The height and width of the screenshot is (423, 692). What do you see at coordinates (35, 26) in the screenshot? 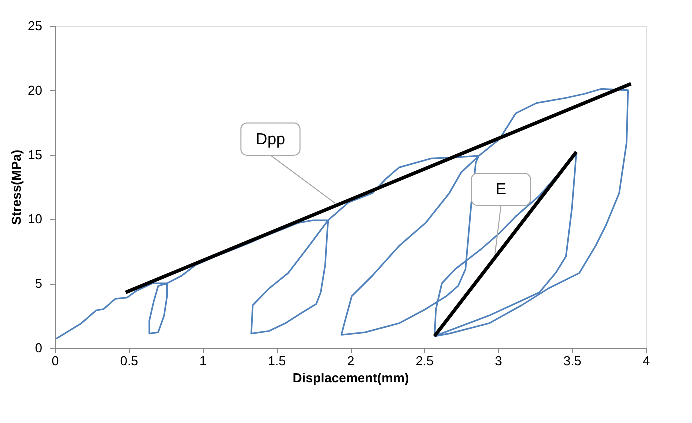
I see `y-tick-label: 25` at bounding box center [35, 26].